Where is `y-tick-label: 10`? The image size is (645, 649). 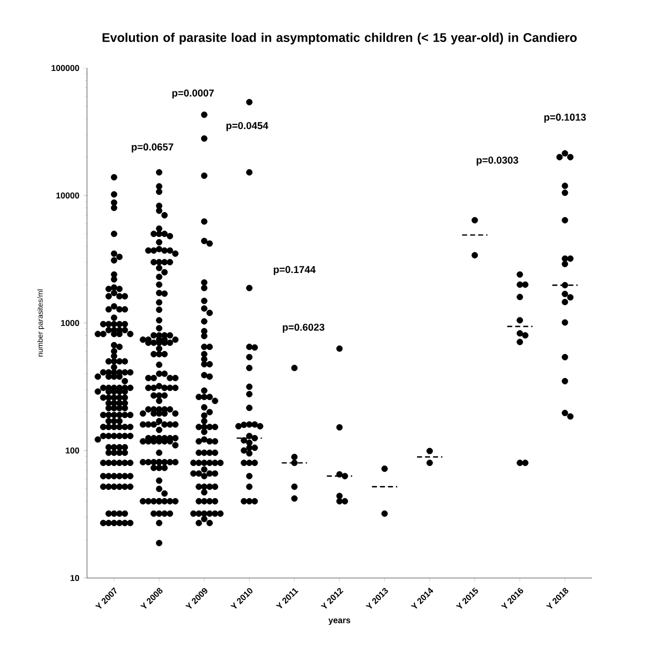 y-tick-label: 10 is located at coordinates (75, 577).